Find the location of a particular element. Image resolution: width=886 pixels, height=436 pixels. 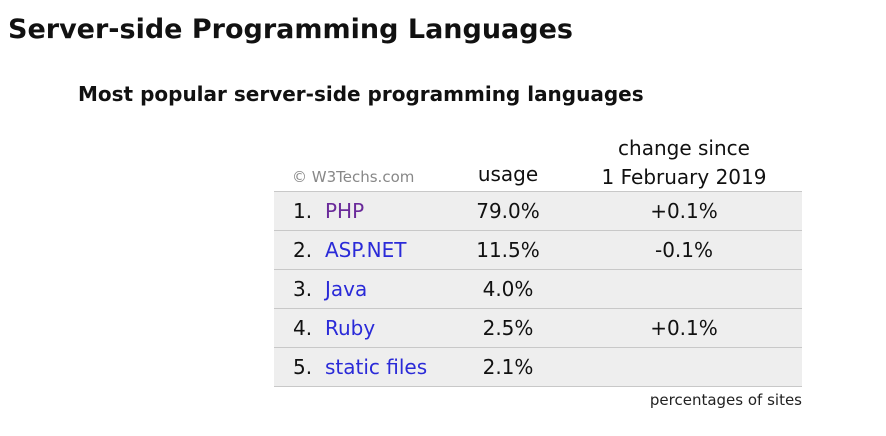

table-row: 2. ASP.NET 11.5% -0.1% is located at coordinates (538, 249).